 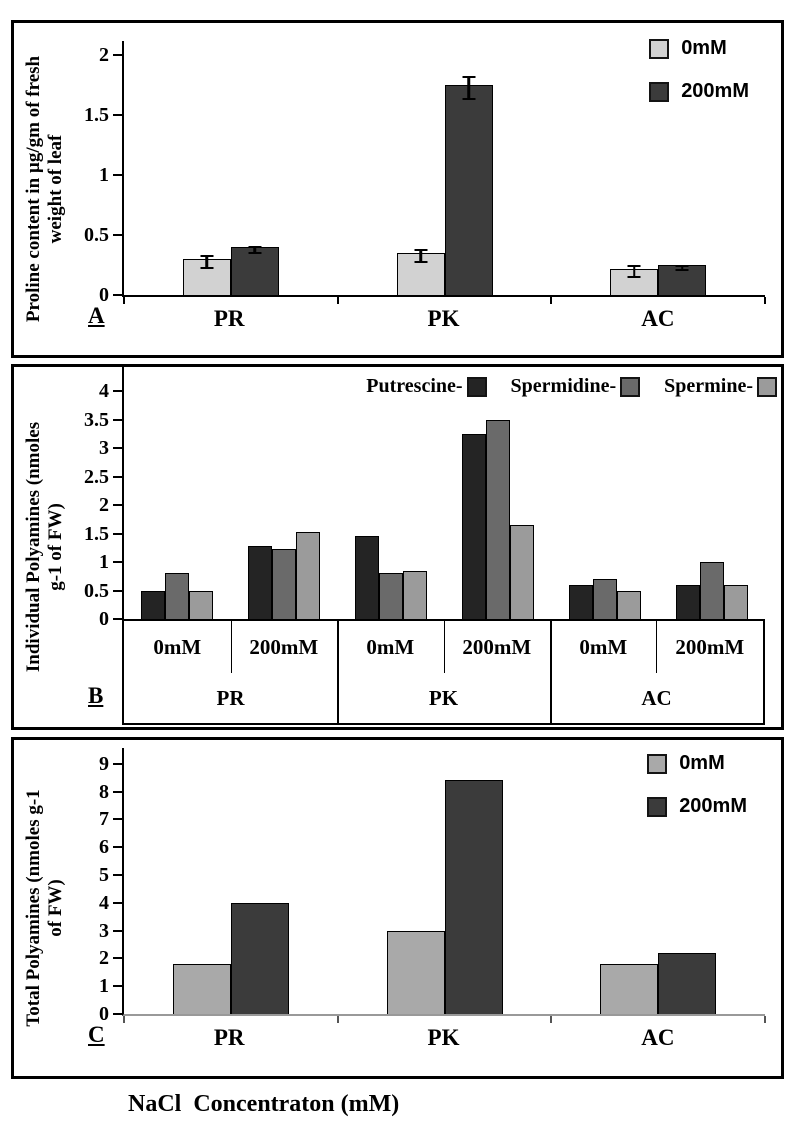 I want to click on legend-label: Spermidine-, so click(x=563, y=386).